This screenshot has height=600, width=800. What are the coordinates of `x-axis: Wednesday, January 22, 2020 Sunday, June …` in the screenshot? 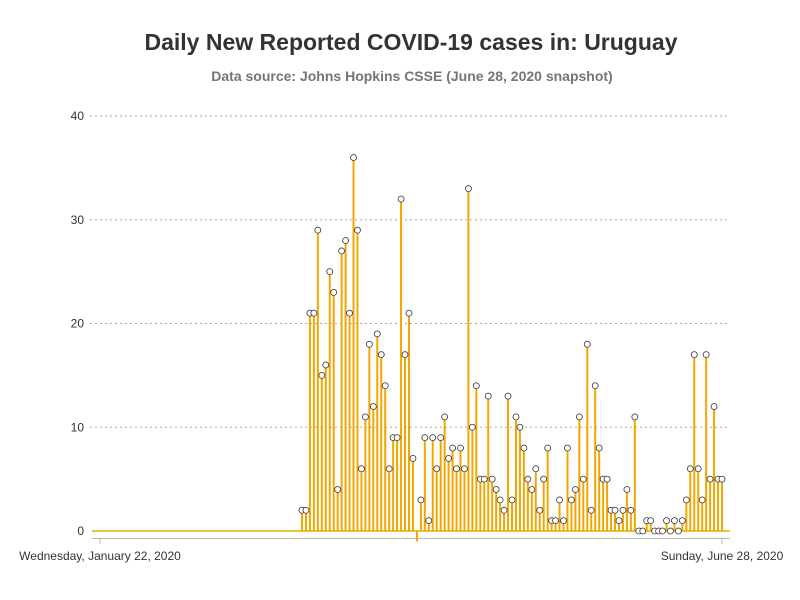 It's located at (401, 550).